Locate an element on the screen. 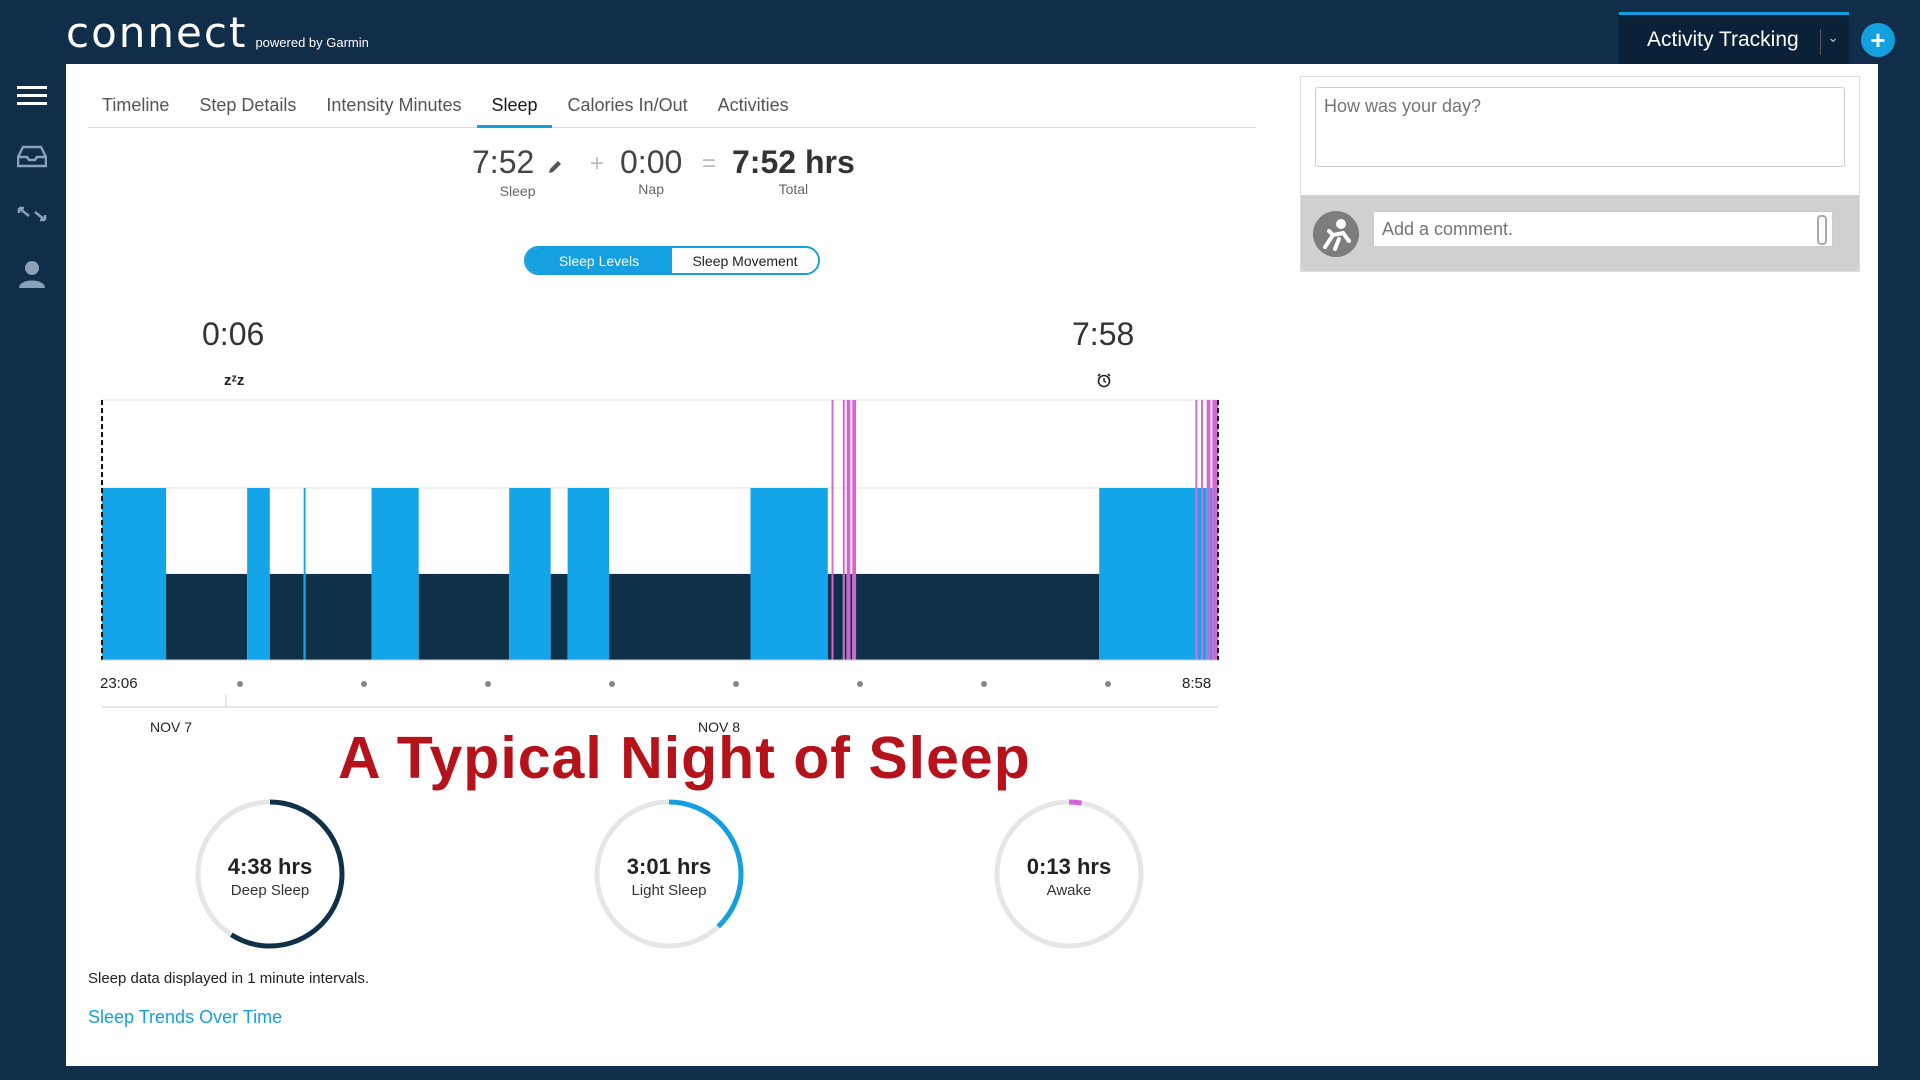  tab-separator is located at coordinates (1820, 42).